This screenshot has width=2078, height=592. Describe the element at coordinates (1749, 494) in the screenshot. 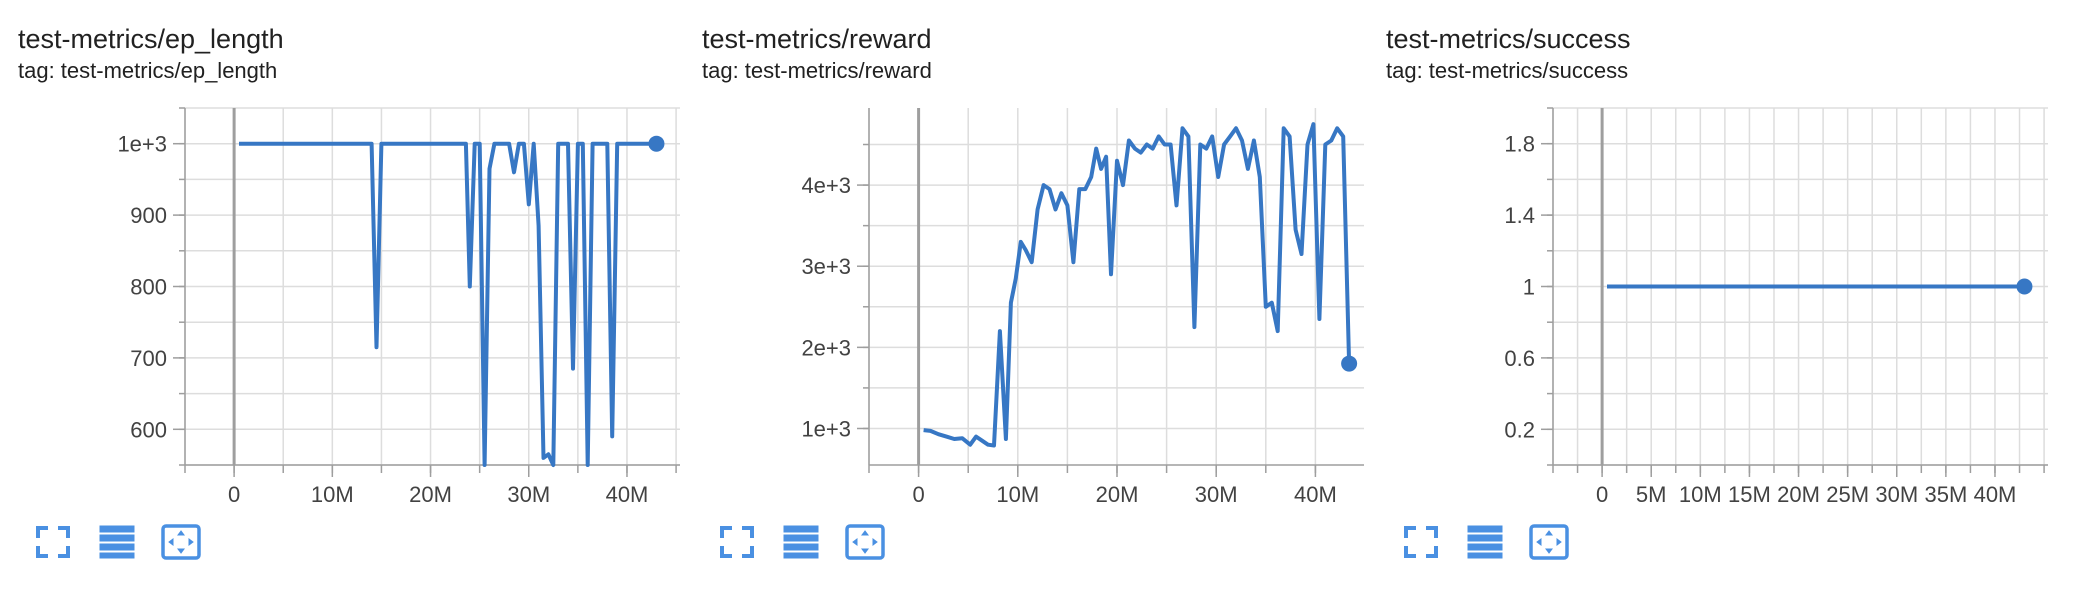

I see `x-tick-label: 15M` at that location.